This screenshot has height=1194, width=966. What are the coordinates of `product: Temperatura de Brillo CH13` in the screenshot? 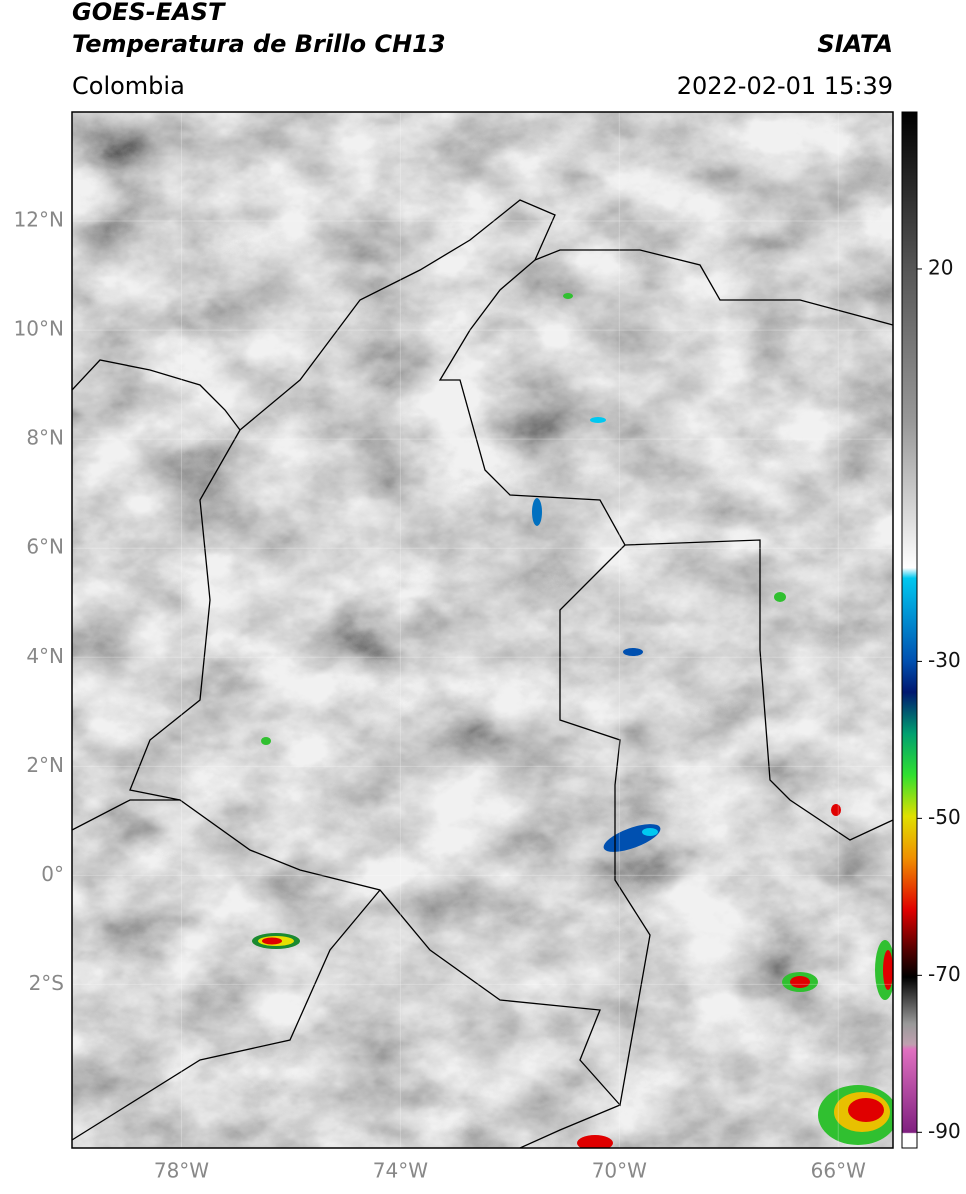 It's located at (259, 44).